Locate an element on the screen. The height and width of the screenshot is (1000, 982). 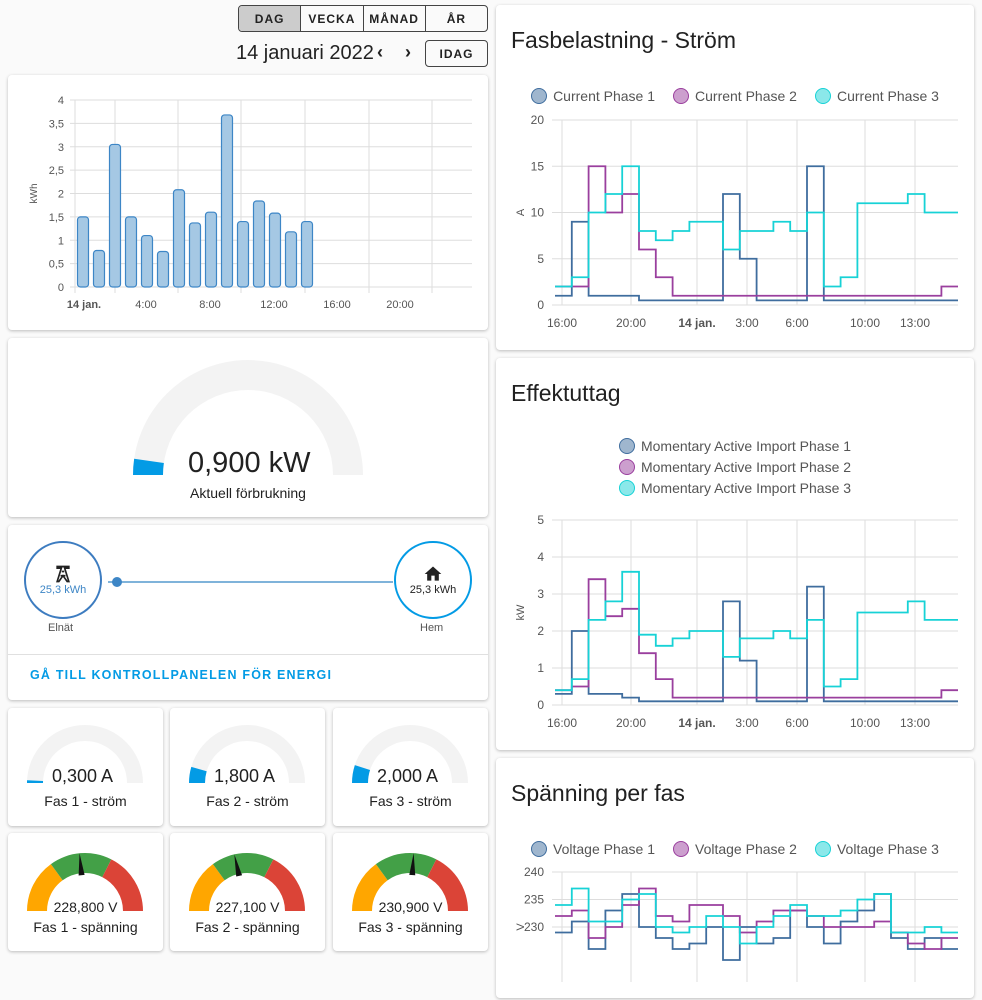
legend-label: Momentary Active Import Phase 3 is located at coordinates (746, 488).